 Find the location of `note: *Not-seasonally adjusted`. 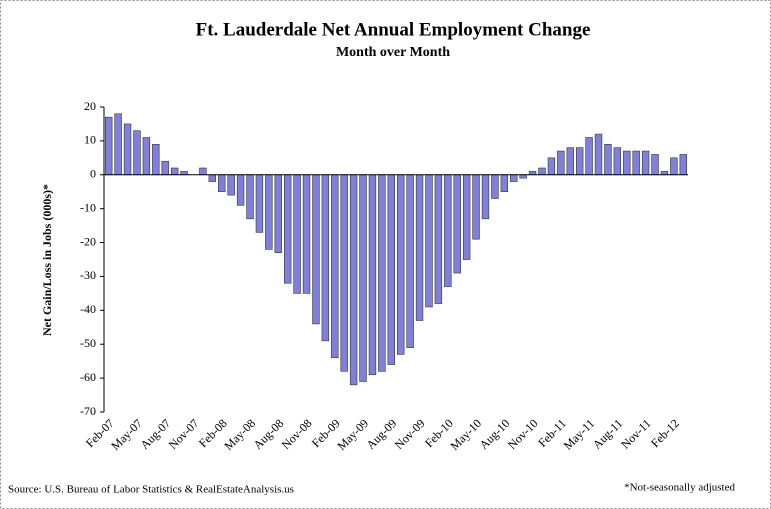

note: *Not-seasonally adjusted is located at coordinates (679, 488).